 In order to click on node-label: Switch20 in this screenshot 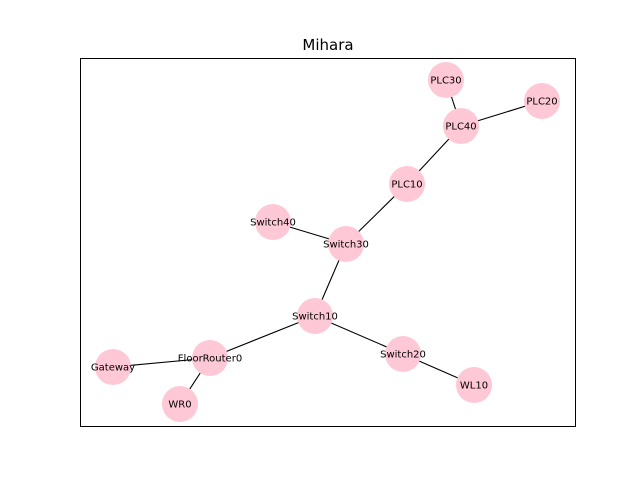, I will do `click(403, 355)`.